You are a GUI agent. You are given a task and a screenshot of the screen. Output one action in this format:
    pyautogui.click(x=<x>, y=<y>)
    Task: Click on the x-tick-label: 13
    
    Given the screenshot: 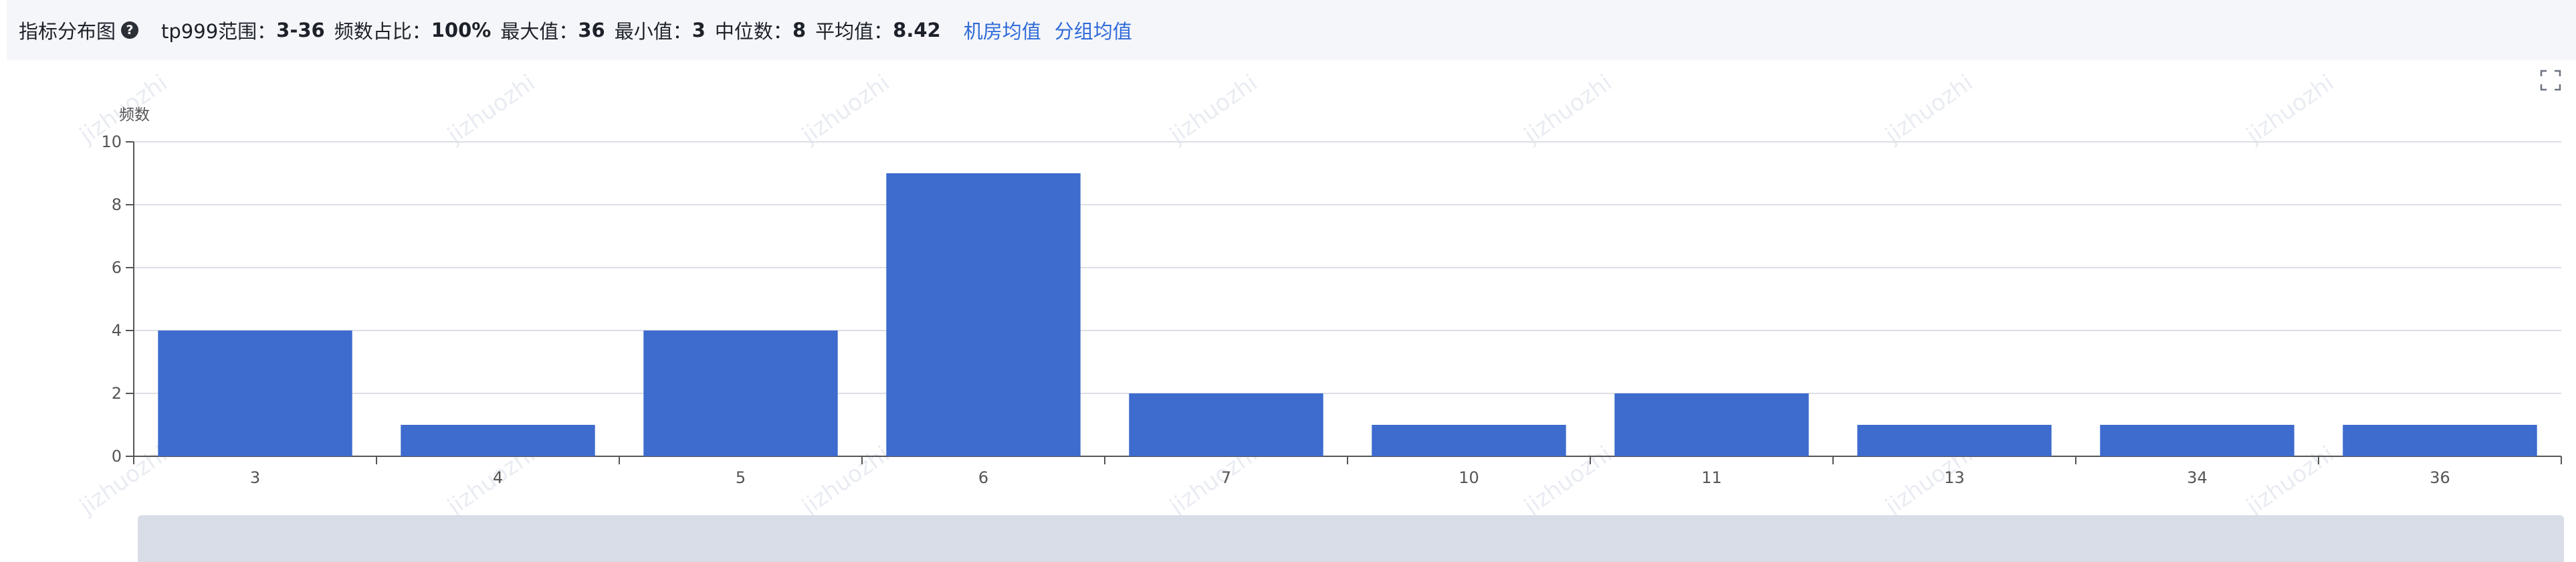 What is the action you would take?
    pyautogui.click(x=1954, y=477)
    